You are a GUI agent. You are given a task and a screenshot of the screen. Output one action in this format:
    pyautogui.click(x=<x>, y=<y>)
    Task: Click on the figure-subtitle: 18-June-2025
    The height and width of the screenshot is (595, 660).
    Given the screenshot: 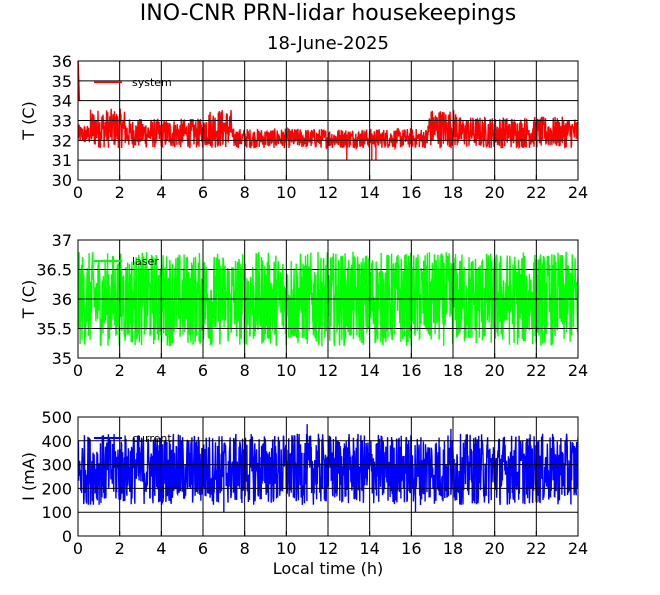 What is the action you would take?
    pyautogui.click(x=328, y=43)
    